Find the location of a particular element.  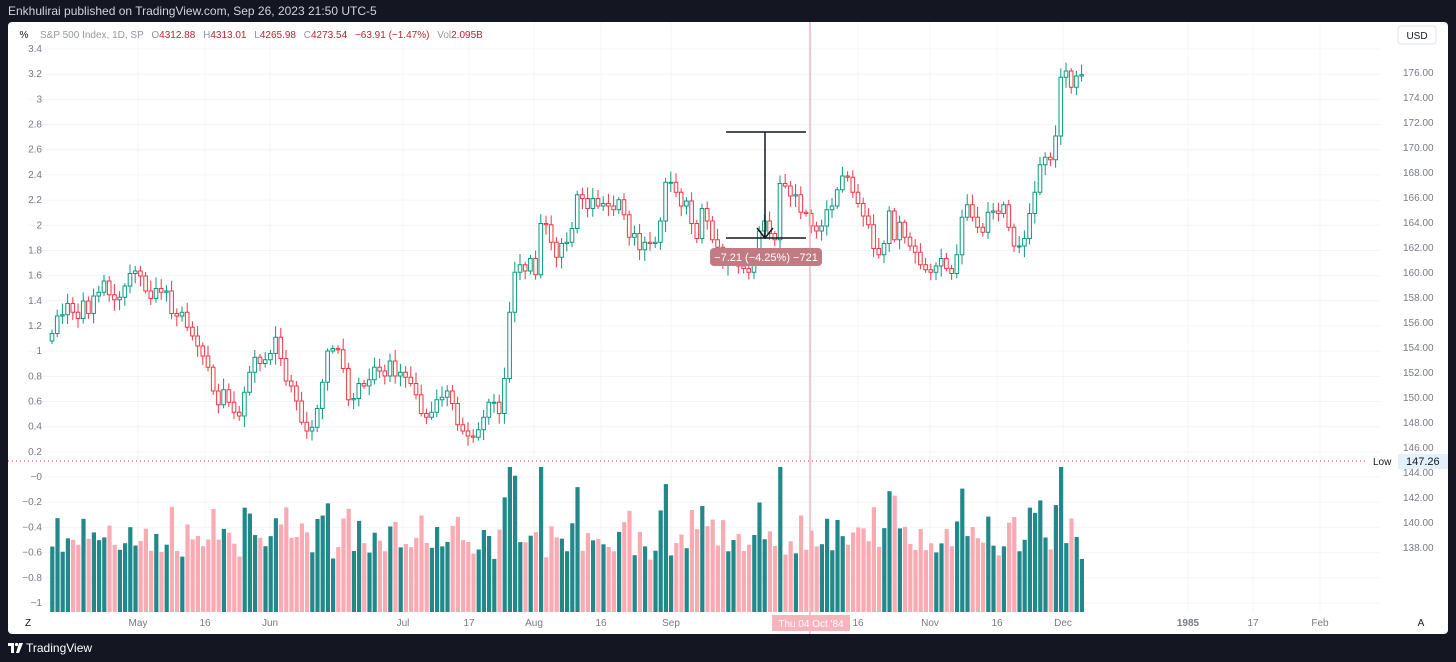

low-label: Low is located at coordinates (1382, 462).